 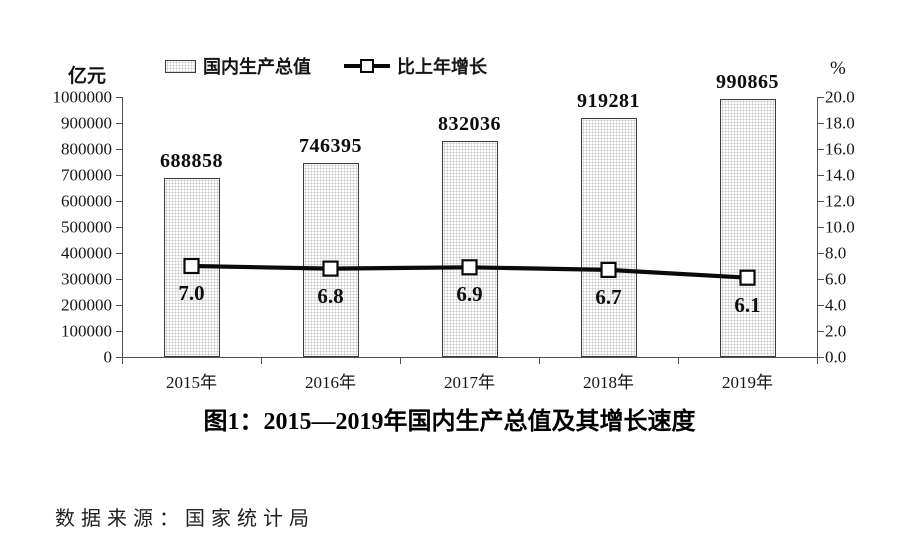 I want to click on left-axis-tick-label: 900000, so click(x=86, y=123).